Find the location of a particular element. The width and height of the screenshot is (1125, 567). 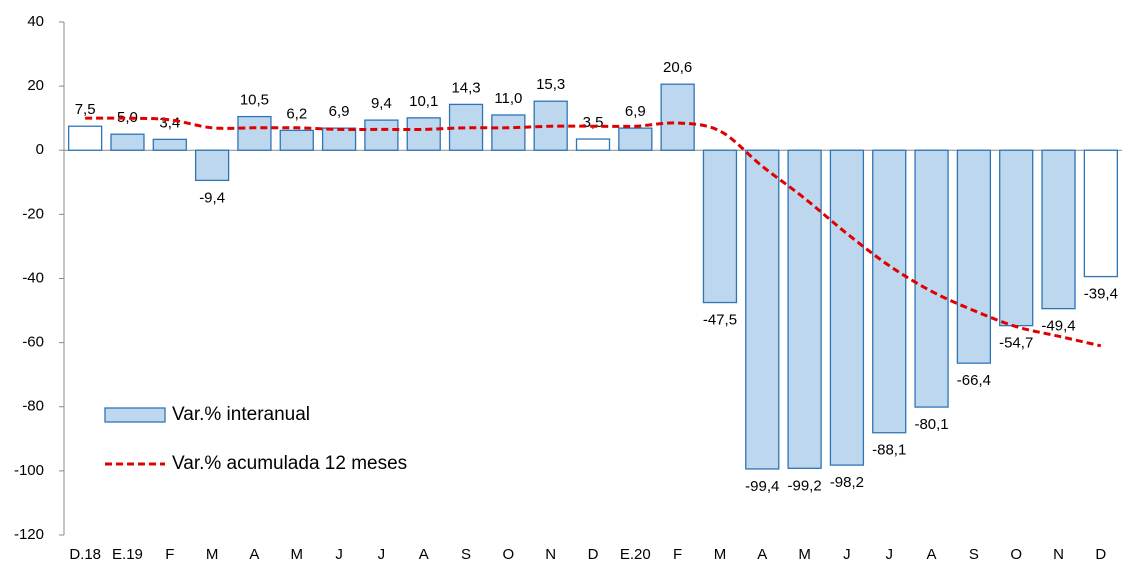

y-tick-label: 40 is located at coordinates (35, 21).